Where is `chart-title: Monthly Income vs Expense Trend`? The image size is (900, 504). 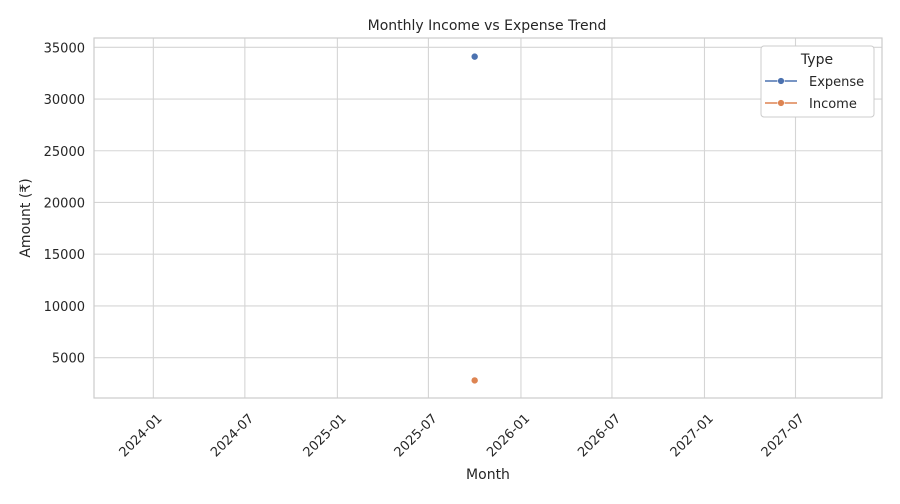 chart-title: Monthly Income vs Expense Trend is located at coordinates (487, 26).